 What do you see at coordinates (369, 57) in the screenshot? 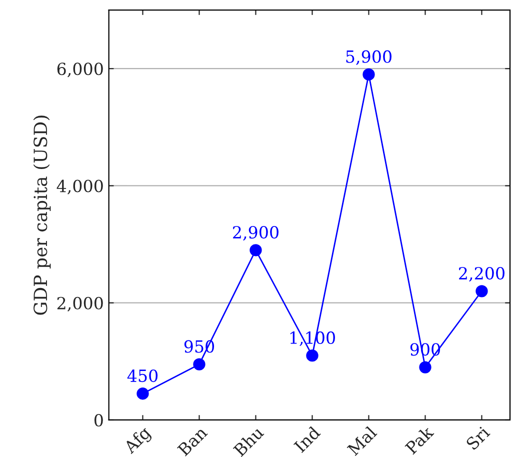
I see `data-label: 5,900` at bounding box center [369, 57].